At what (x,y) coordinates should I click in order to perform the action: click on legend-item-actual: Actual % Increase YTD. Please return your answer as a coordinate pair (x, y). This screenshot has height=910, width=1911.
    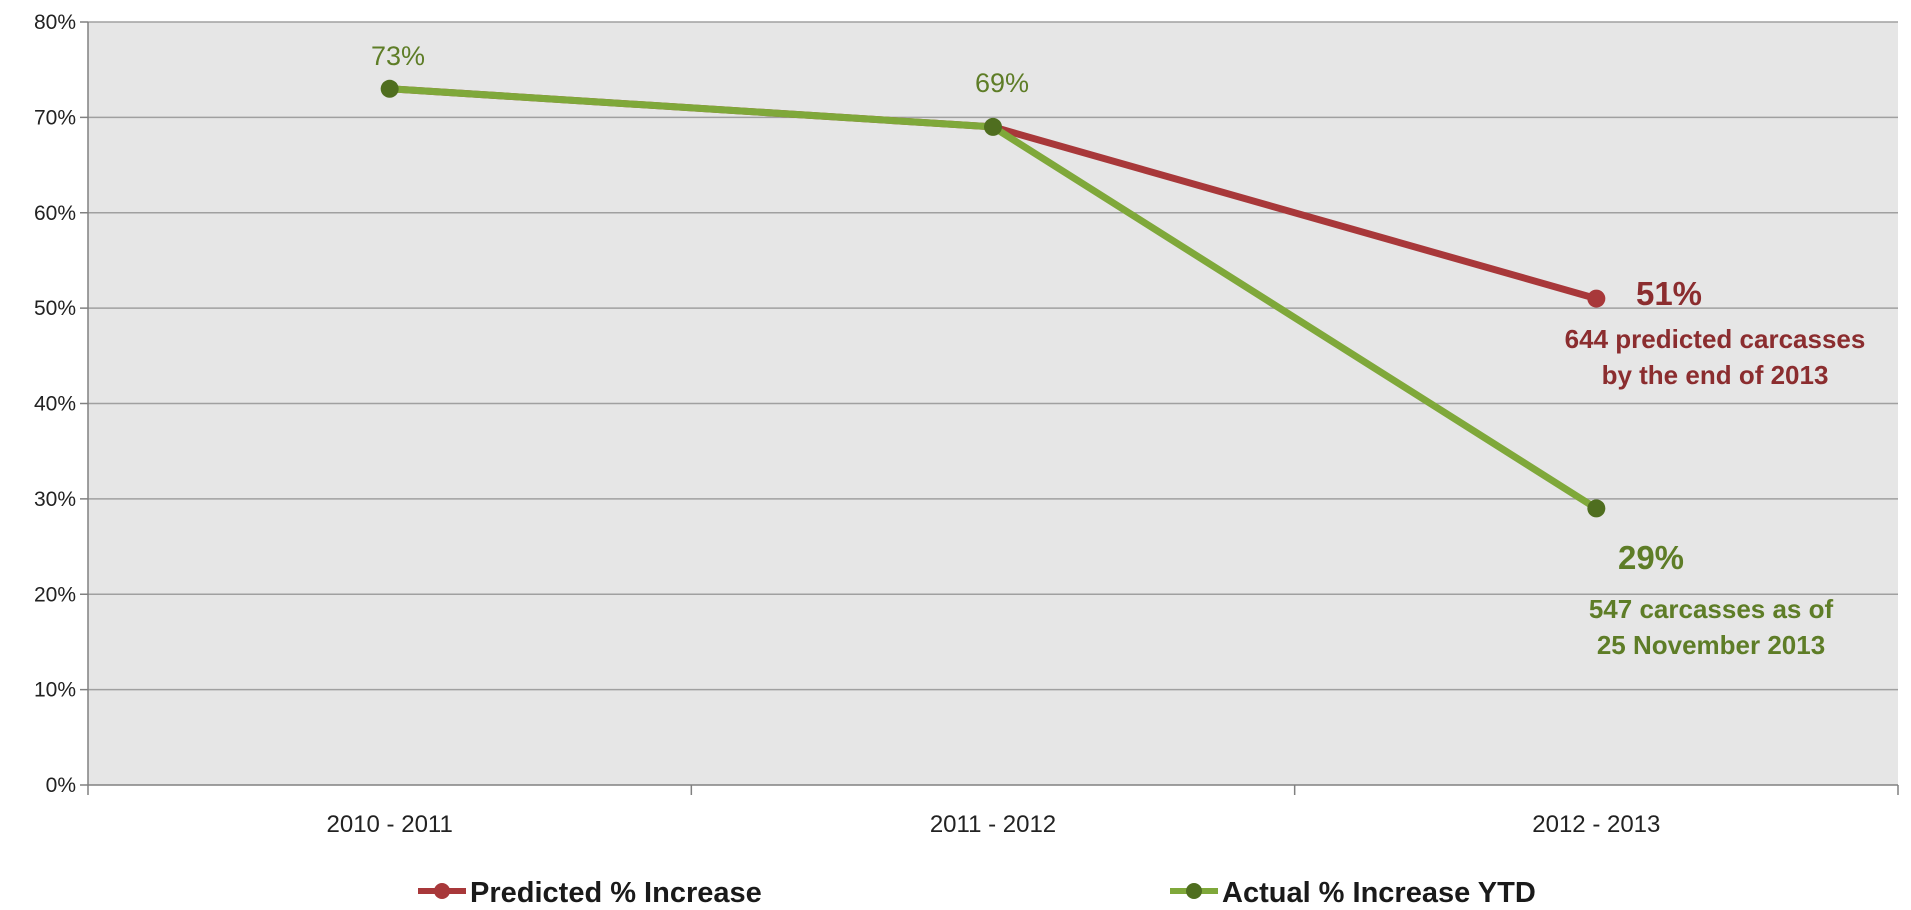
    Looking at the image, I should click on (1353, 893).